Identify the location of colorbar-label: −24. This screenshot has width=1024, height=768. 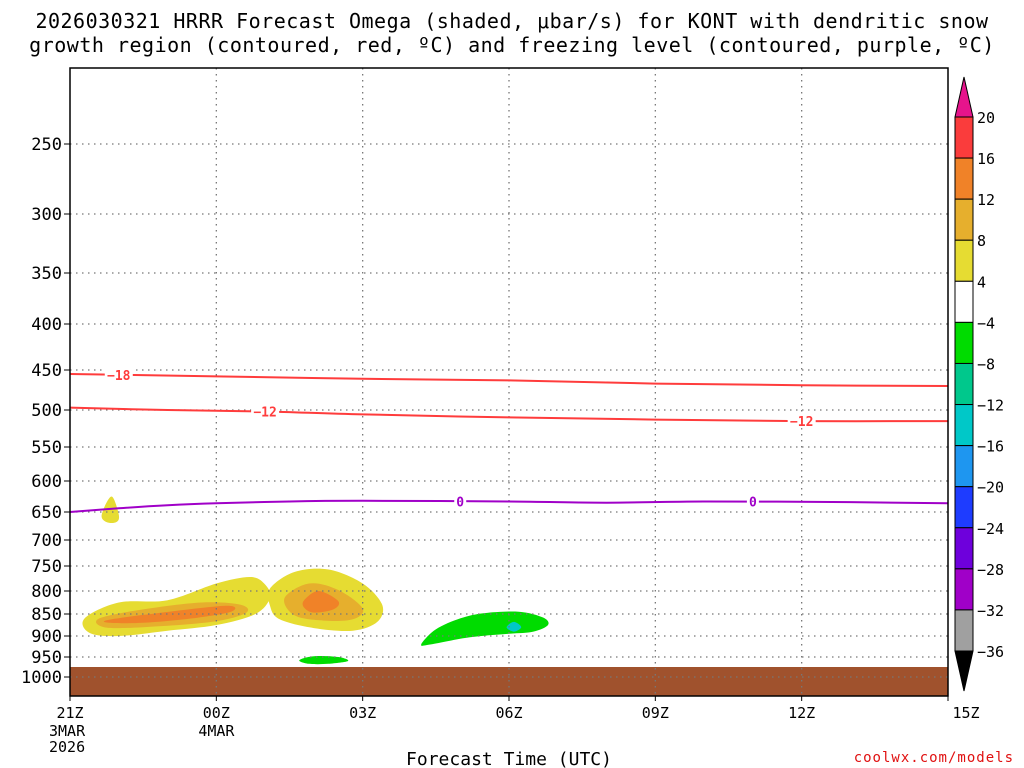
(990, 529).